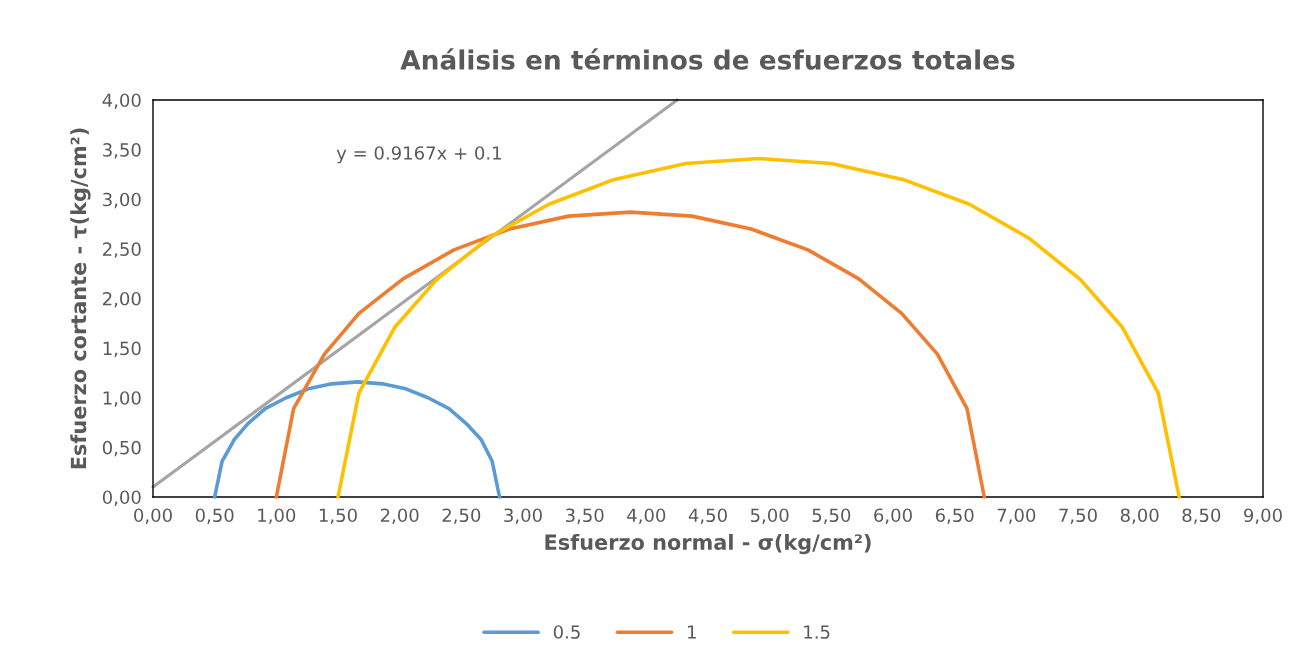 The height and width of the screenshot is (672, 1315). I want to click on chart-title: Análisis en términos de esfuerzos totales, so click(707, 59).